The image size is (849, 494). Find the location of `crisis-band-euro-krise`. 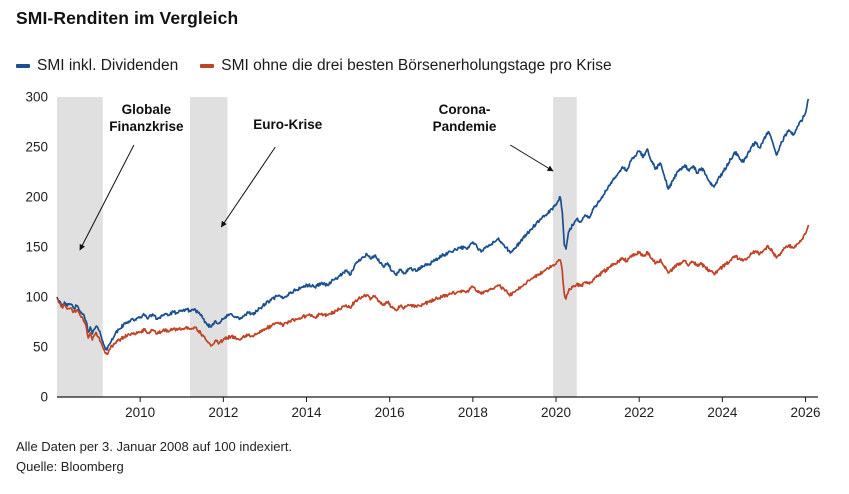

crisis-band-euro-krise is located at coordinates (209, 247).